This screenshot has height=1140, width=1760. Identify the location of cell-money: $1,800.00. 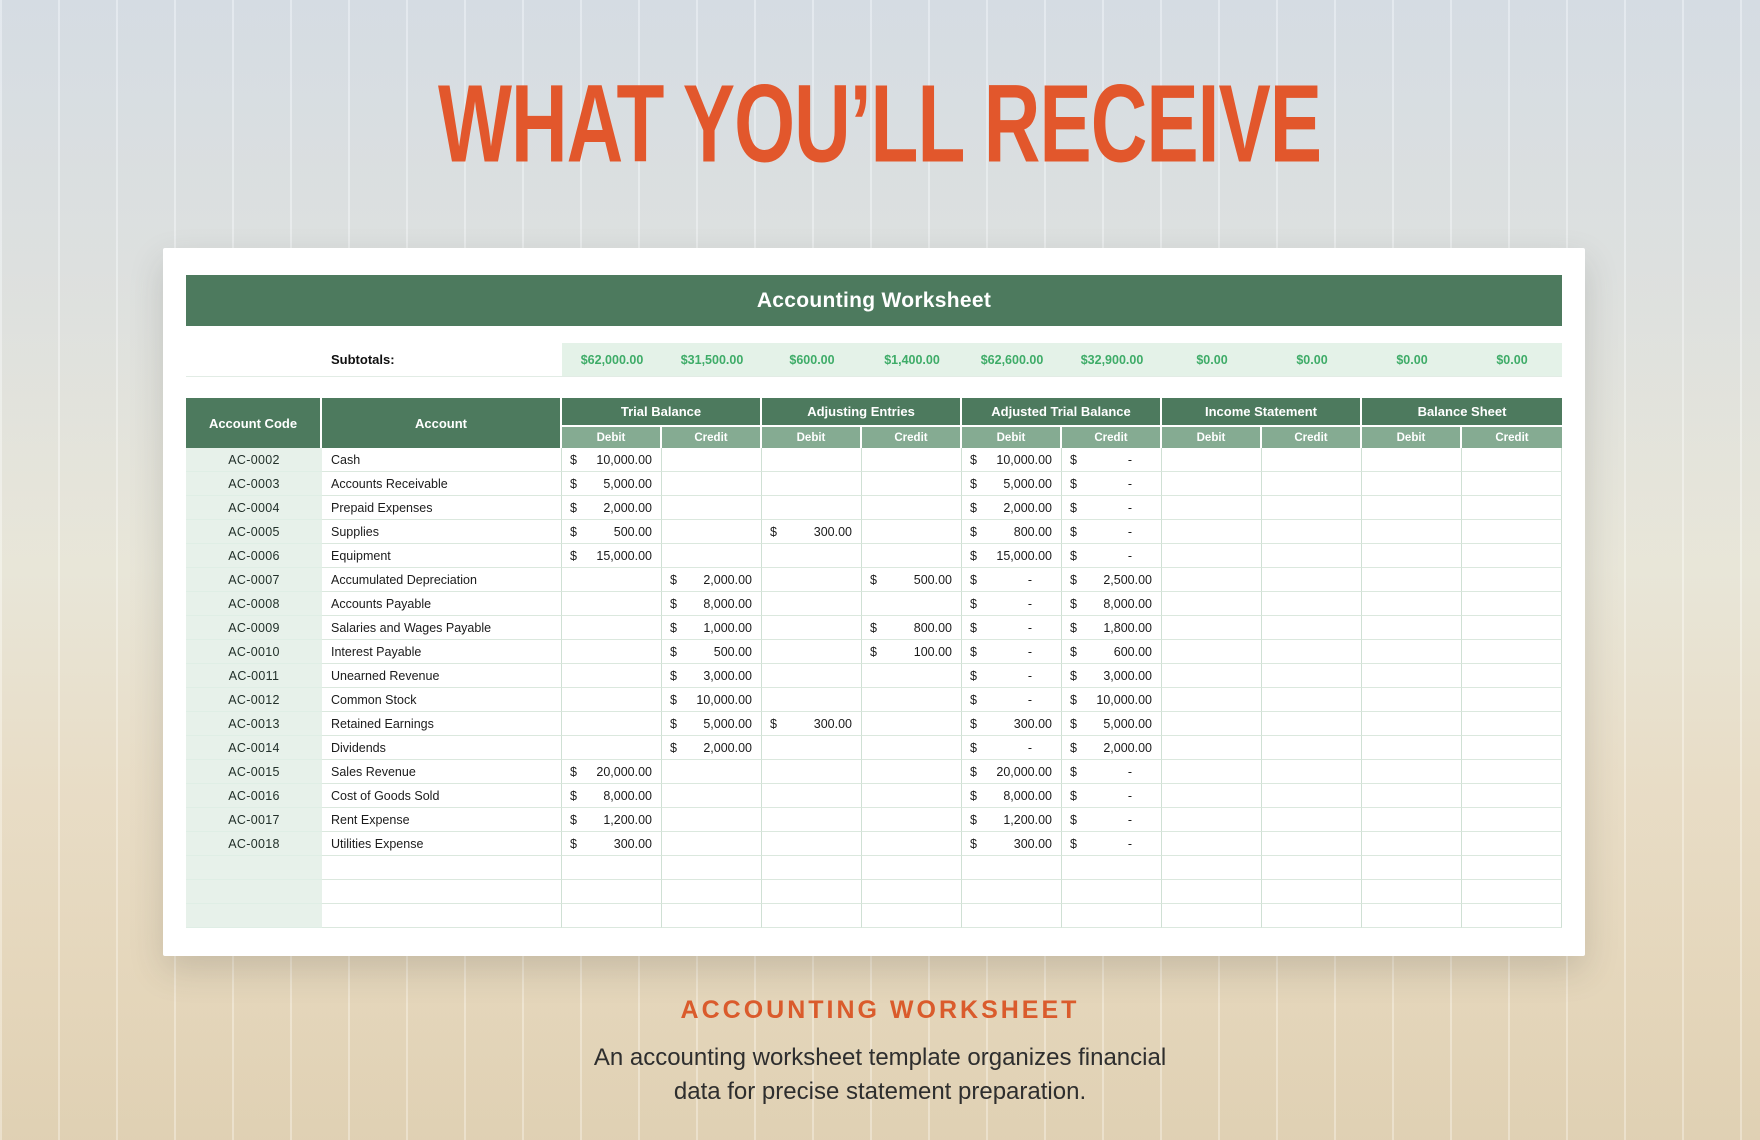
(1112, 628).